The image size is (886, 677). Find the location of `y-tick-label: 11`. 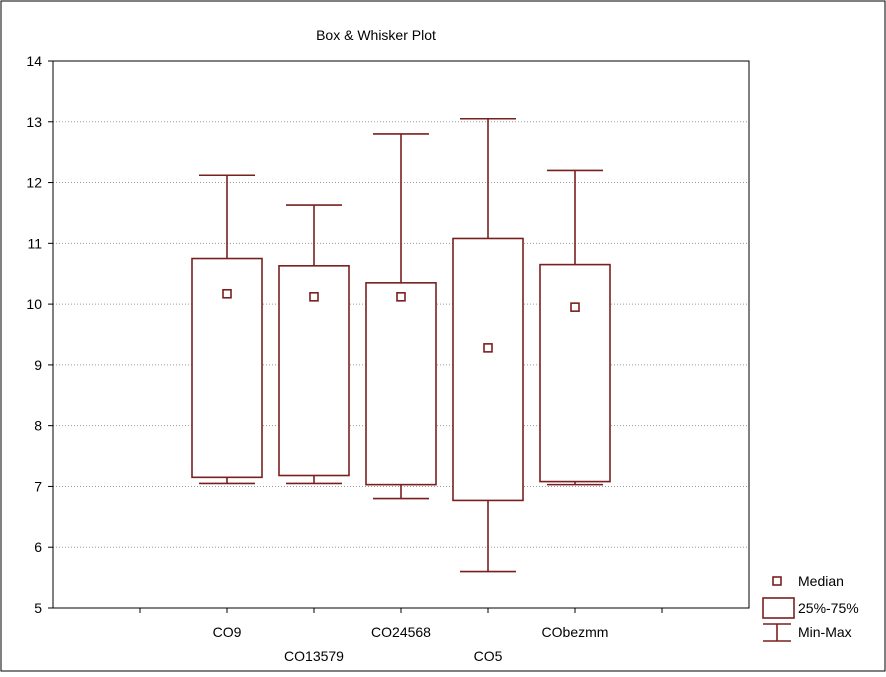

y-tick-label: 11 is located at coordinates (34, 243).